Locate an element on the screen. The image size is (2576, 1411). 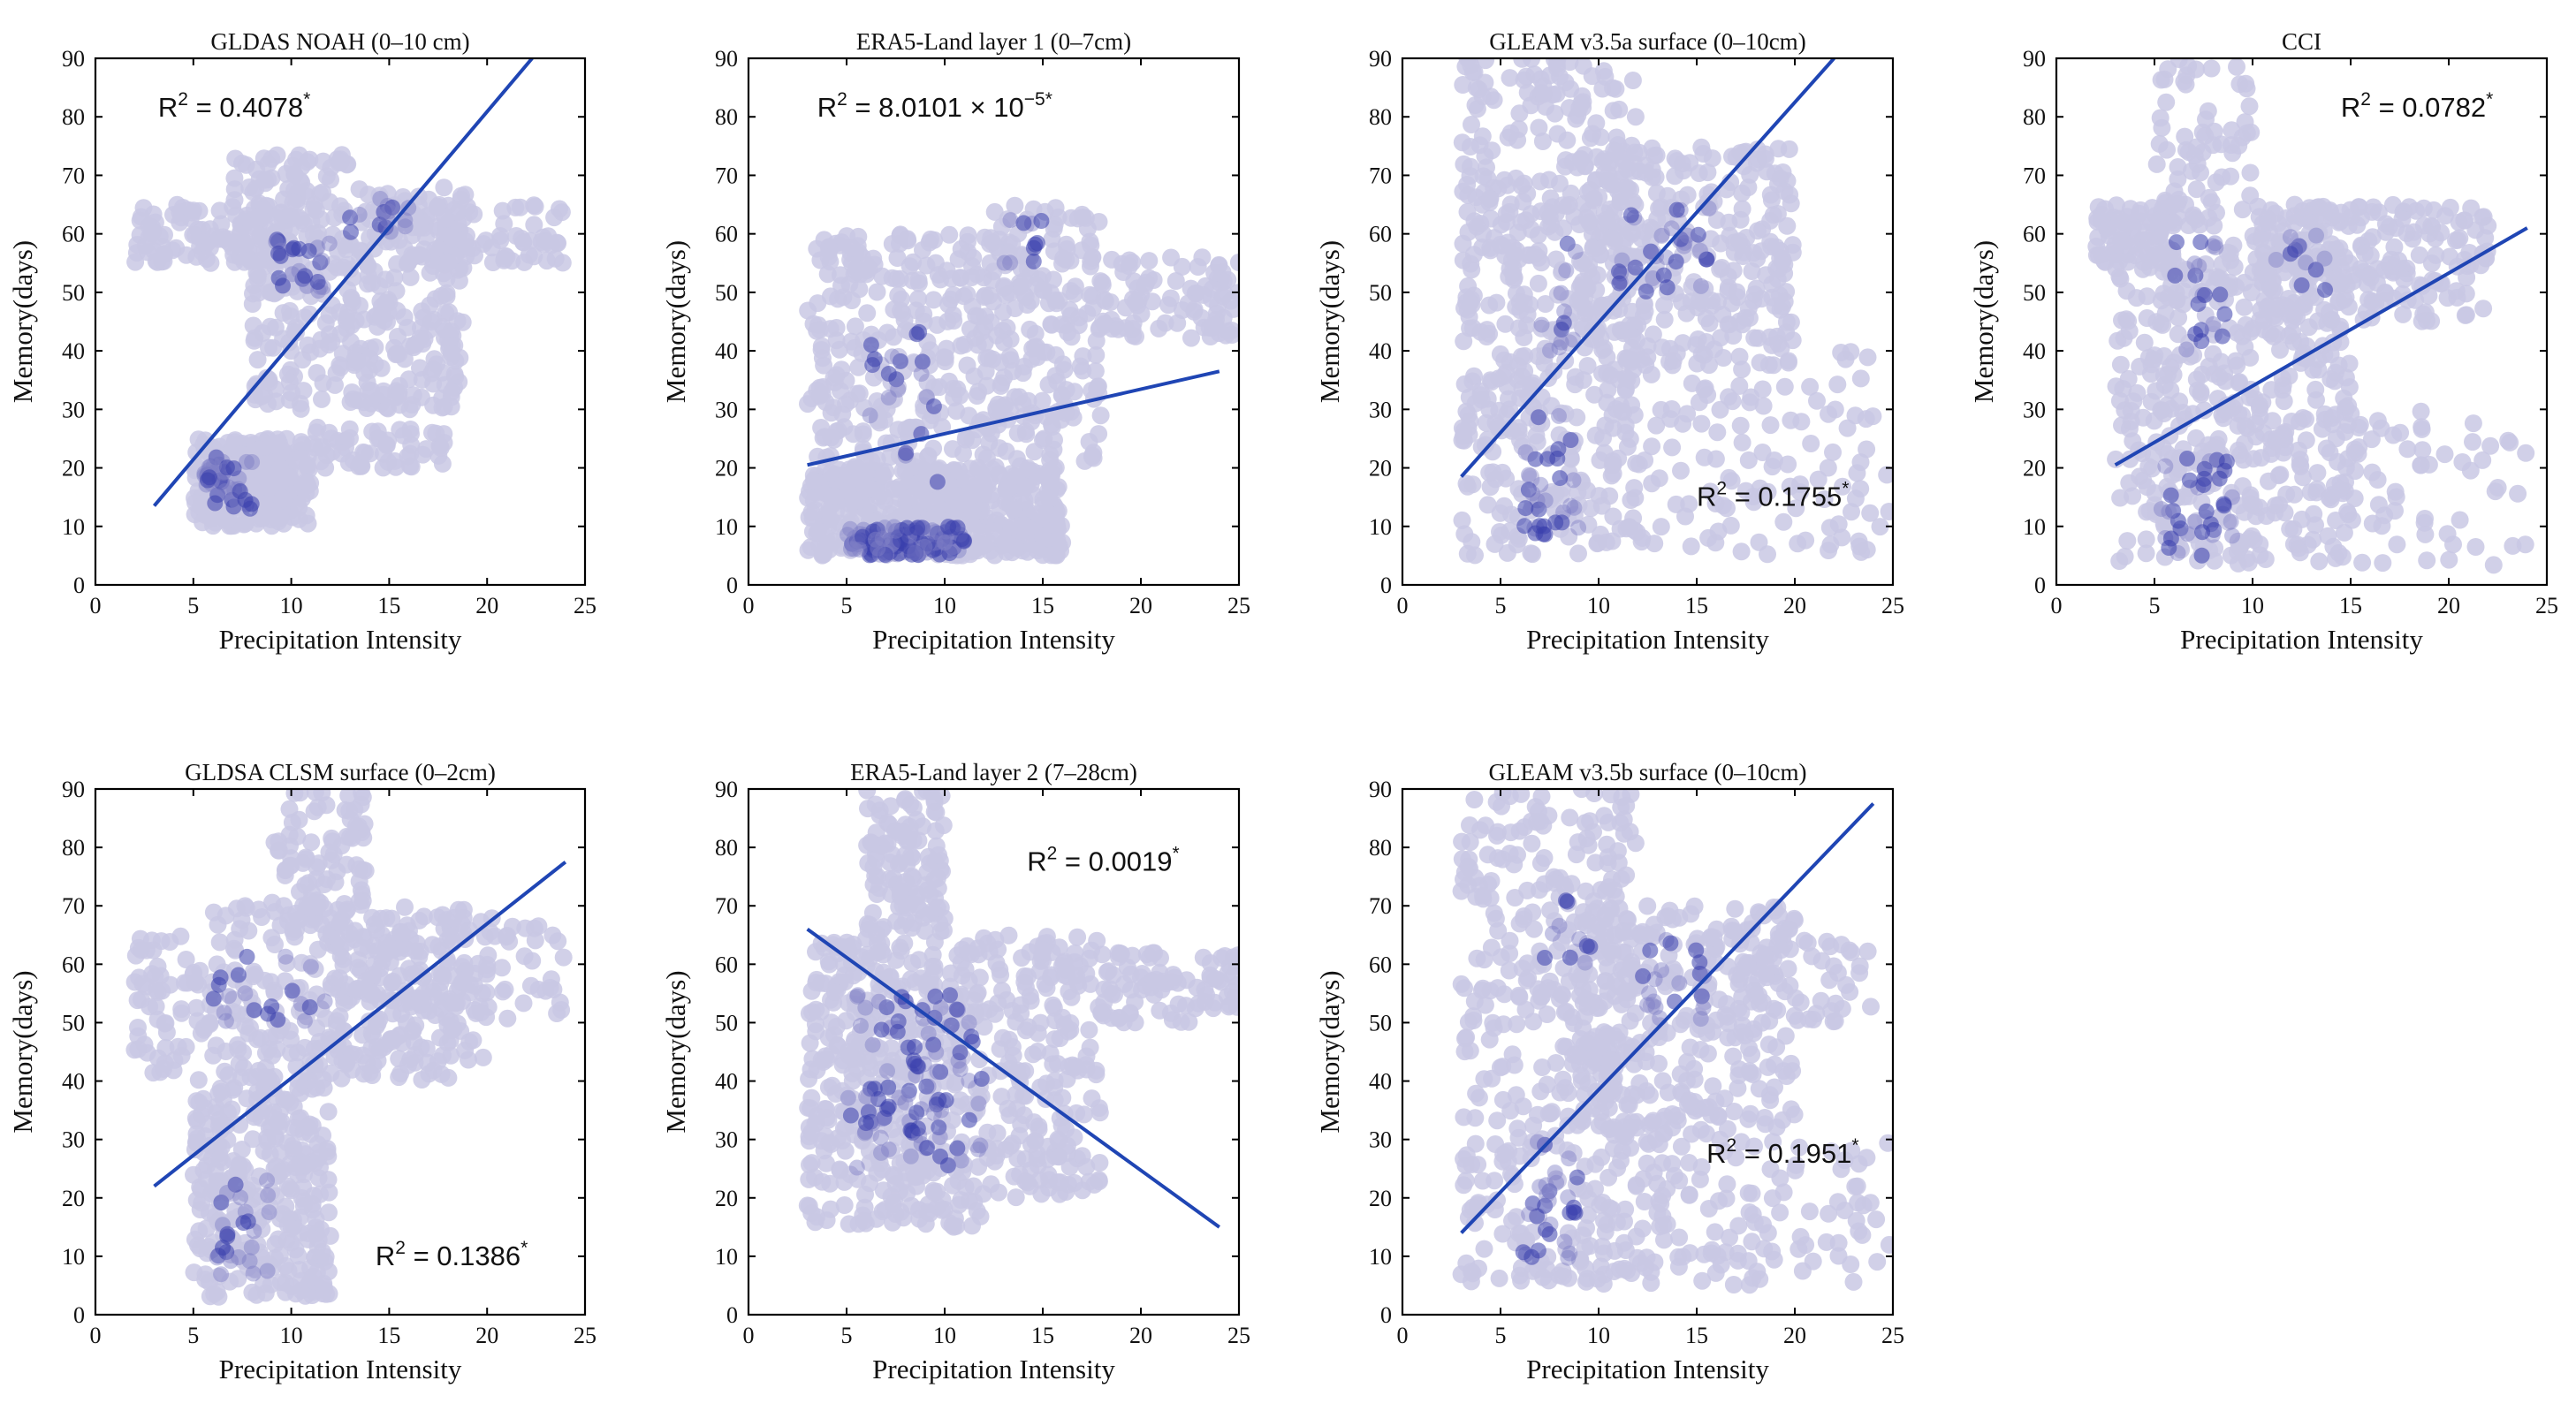
y-tick-label: 90 is located at coordinates (73, 59).